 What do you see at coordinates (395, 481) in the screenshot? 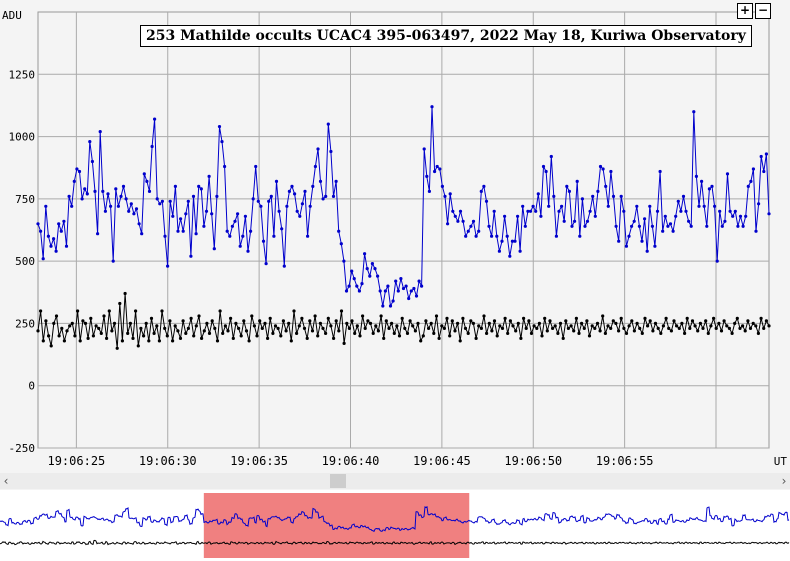
I see `horizontal-scrollbar: ‹ ›` at bounding box center [395, 481].